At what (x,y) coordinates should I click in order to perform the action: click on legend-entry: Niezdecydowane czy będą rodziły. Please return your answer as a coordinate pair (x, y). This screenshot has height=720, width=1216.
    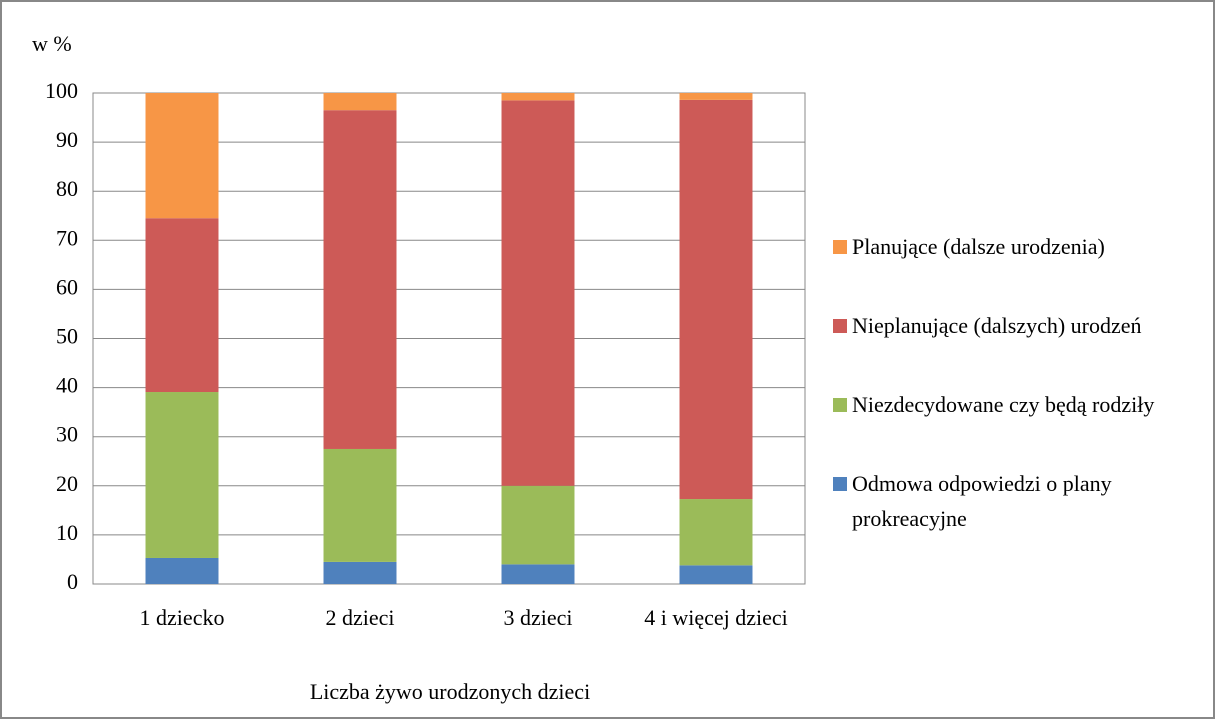
    Looking at the image, I should click on (1018, 404).